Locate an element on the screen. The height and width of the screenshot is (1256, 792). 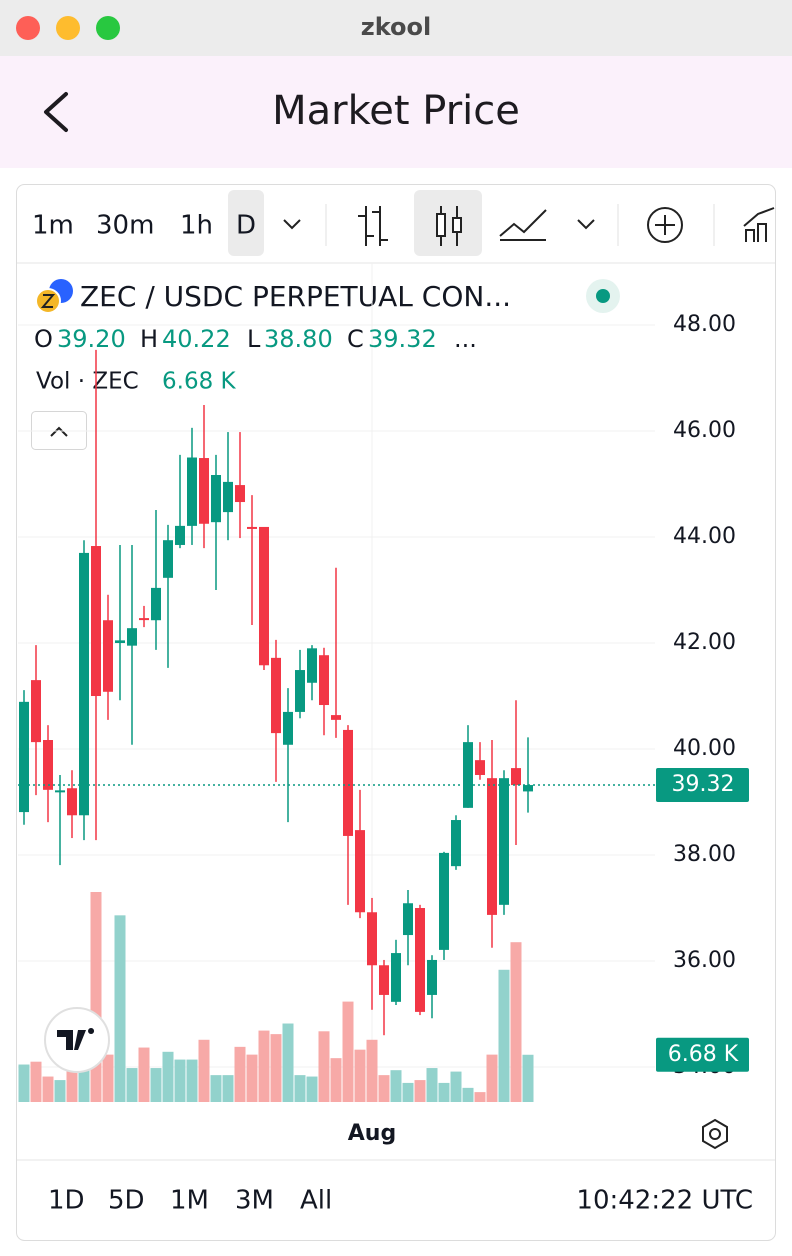
interval-button: 1m is located at coordinates (53, 226).